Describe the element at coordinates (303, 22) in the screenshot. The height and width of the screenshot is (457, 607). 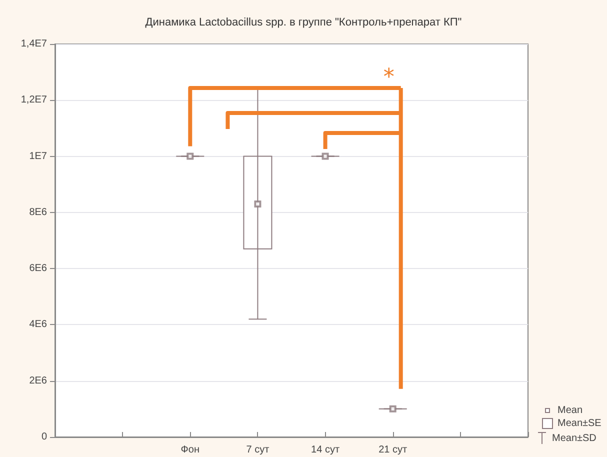
I see `chart-title: Динамика Lactobacillus spp. в группе "Контроль+препарат КП"` at that location.